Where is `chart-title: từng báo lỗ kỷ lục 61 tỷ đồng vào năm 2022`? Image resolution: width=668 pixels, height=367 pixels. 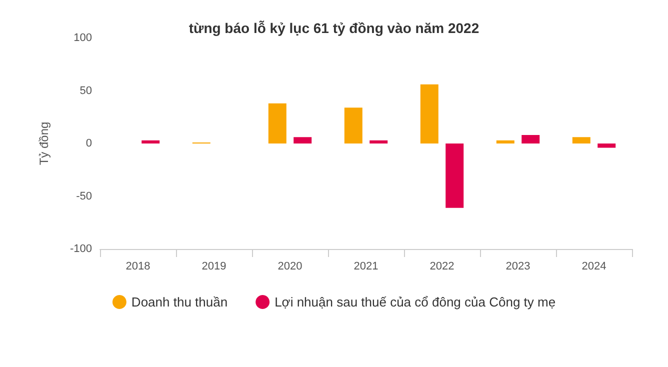
chart-title: từng báo lỗ kỷ lục 61 tỷ đồng vào năm 2022 is located at coordinates (334, 28).